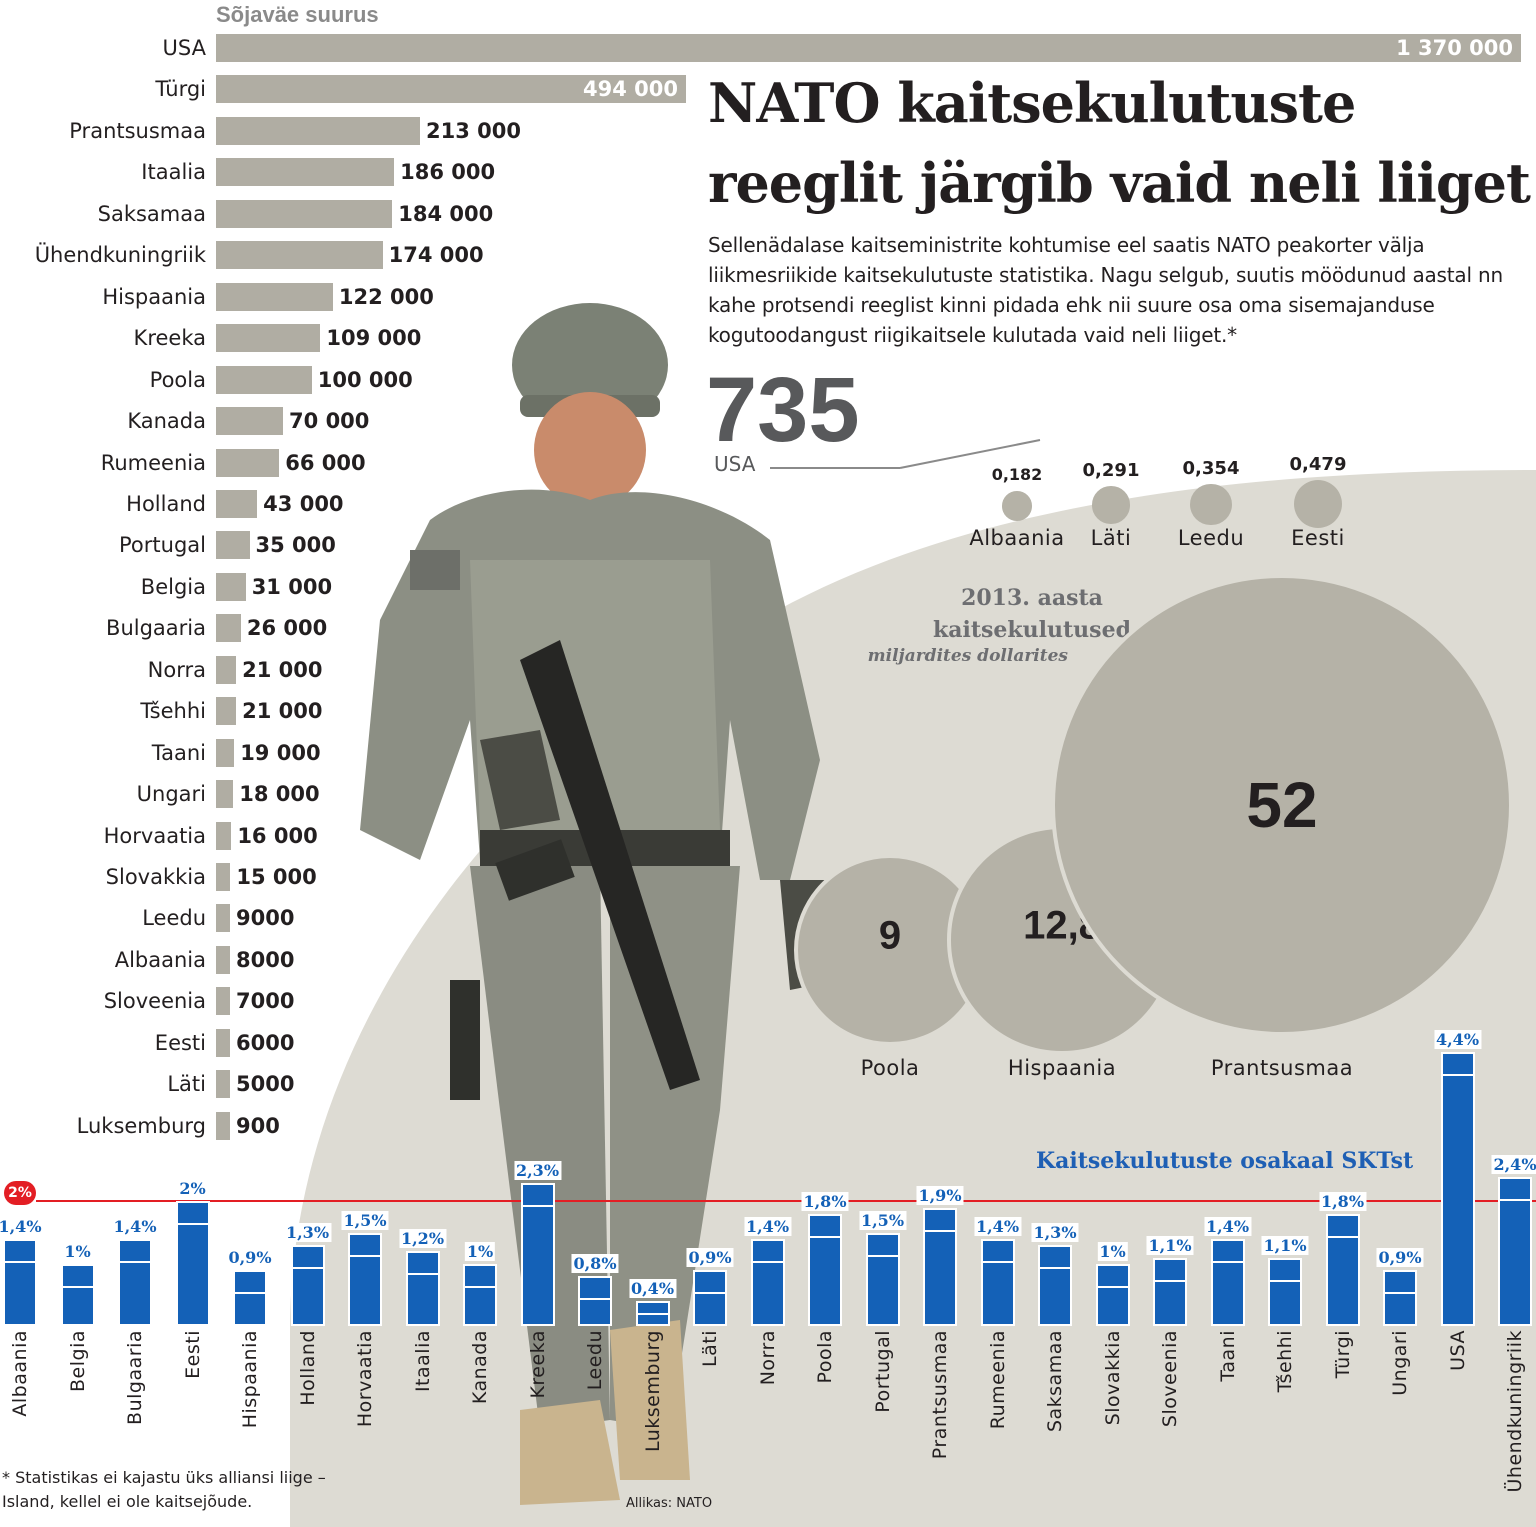 The height and width of the screenshot is (1527, 1536). I want to click on army-country-label: Kreeka, so click(169, 338).